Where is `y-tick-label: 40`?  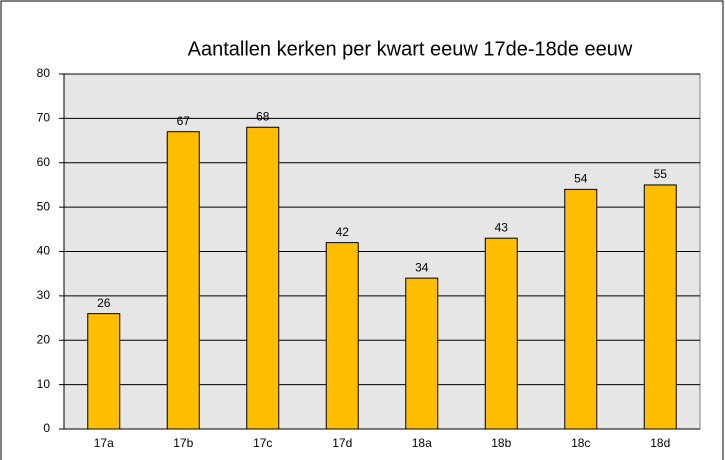
y-tick-label: 40 is located at coordinates (44, 251).